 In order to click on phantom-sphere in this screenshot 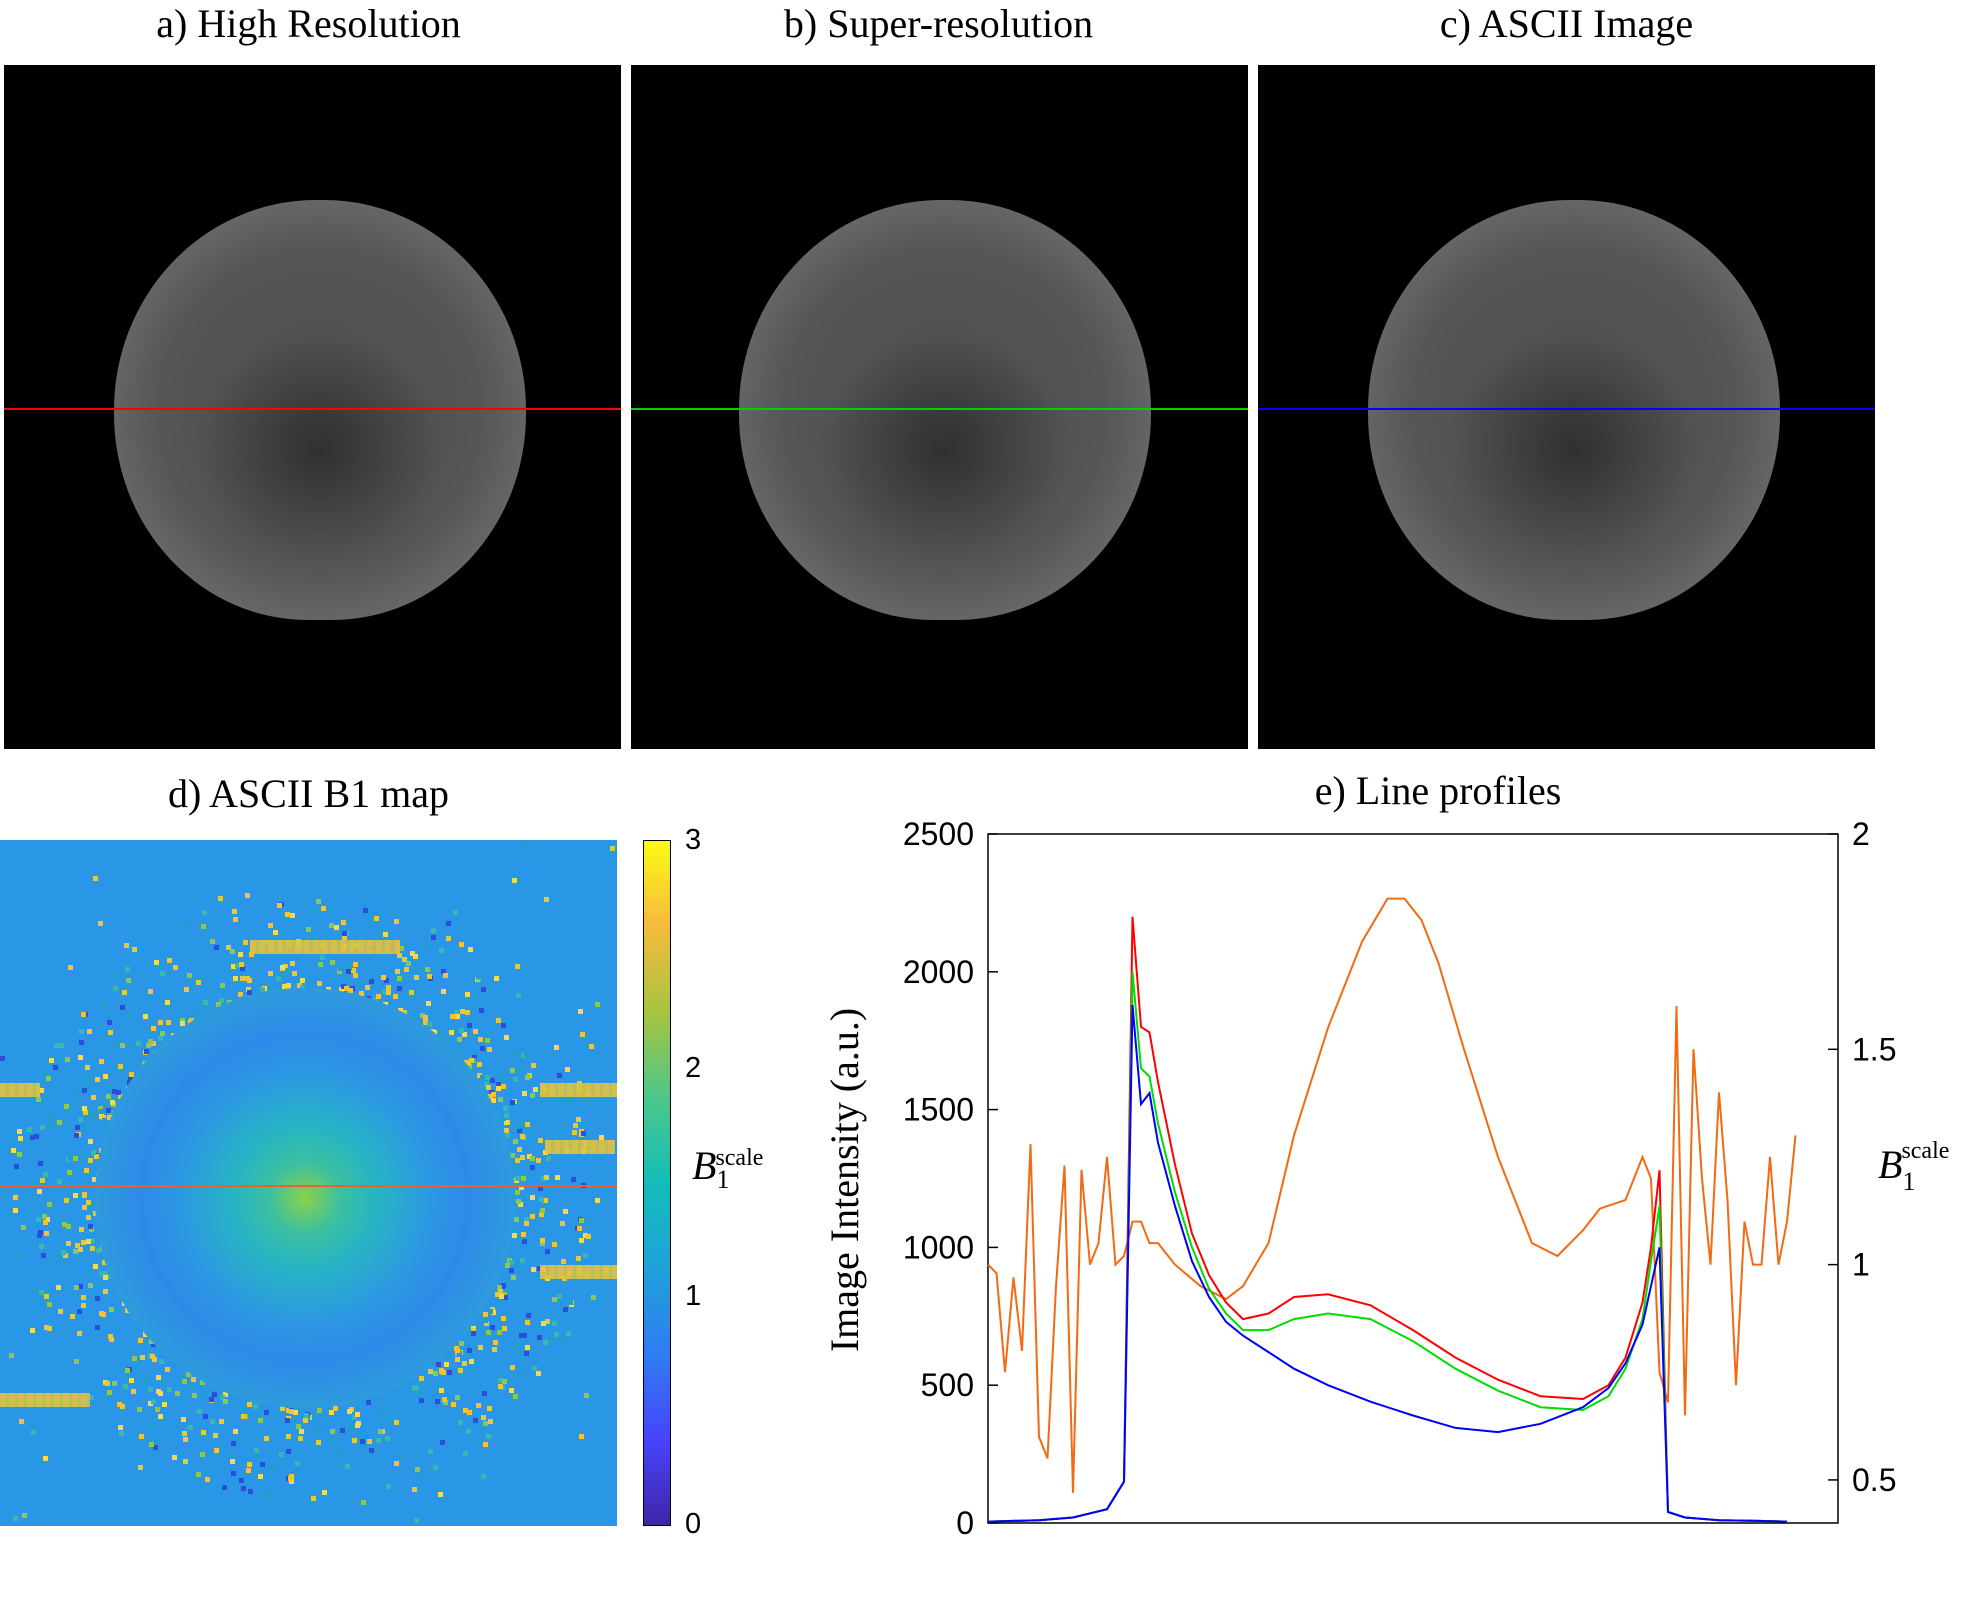, I will do `click(320, 410)`.